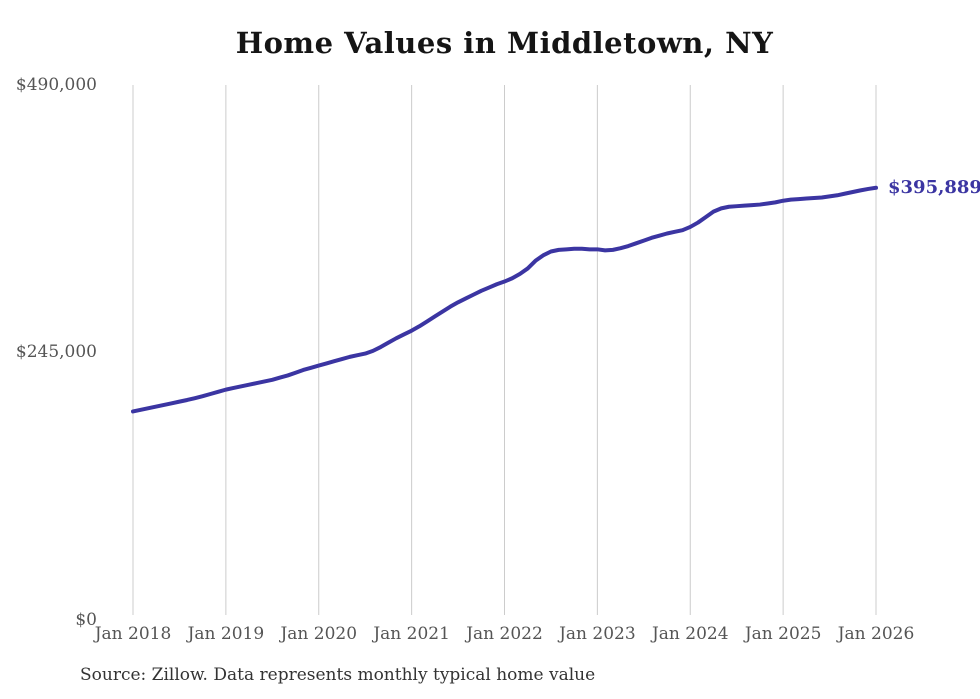 The image size is (980, 699). I want to click on x-axis-tick-label: Jan 2023, so click(597, 634).